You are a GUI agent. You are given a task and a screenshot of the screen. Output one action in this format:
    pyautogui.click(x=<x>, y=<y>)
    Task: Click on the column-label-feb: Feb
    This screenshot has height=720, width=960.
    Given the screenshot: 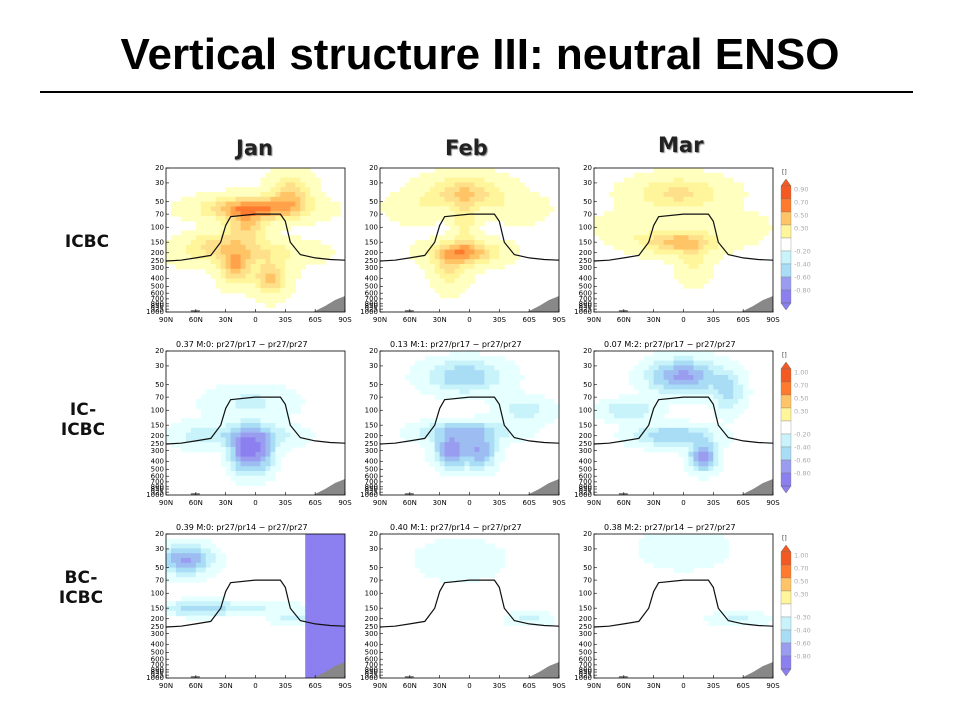 What is the action you would take?
    pyautogui.click(x=466, y=148)
    